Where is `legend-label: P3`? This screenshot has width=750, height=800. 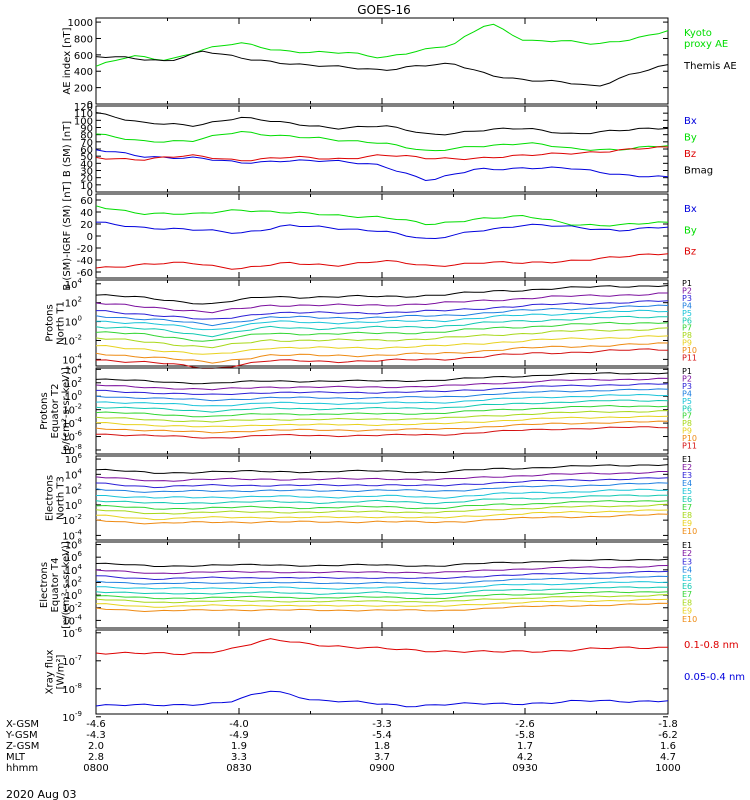 legend-label: P3 is located at coordinates (687, 386).